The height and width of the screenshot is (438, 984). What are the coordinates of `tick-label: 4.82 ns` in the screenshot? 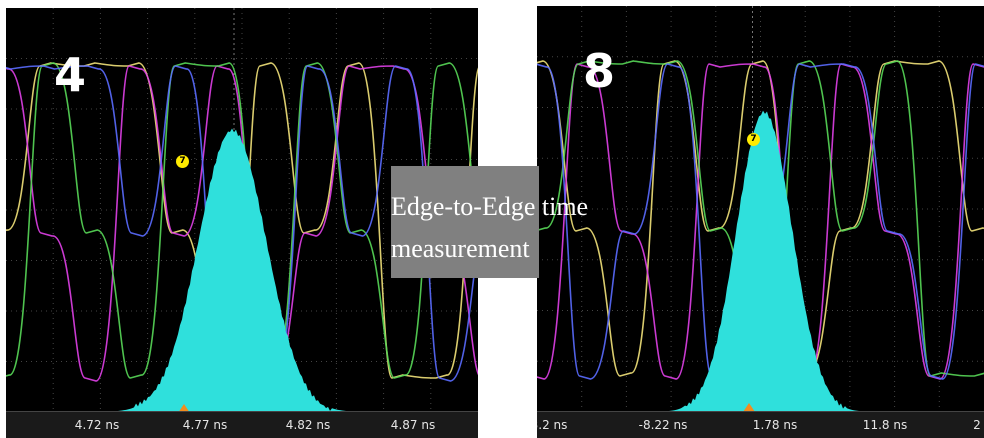 It's located at (308, 425).